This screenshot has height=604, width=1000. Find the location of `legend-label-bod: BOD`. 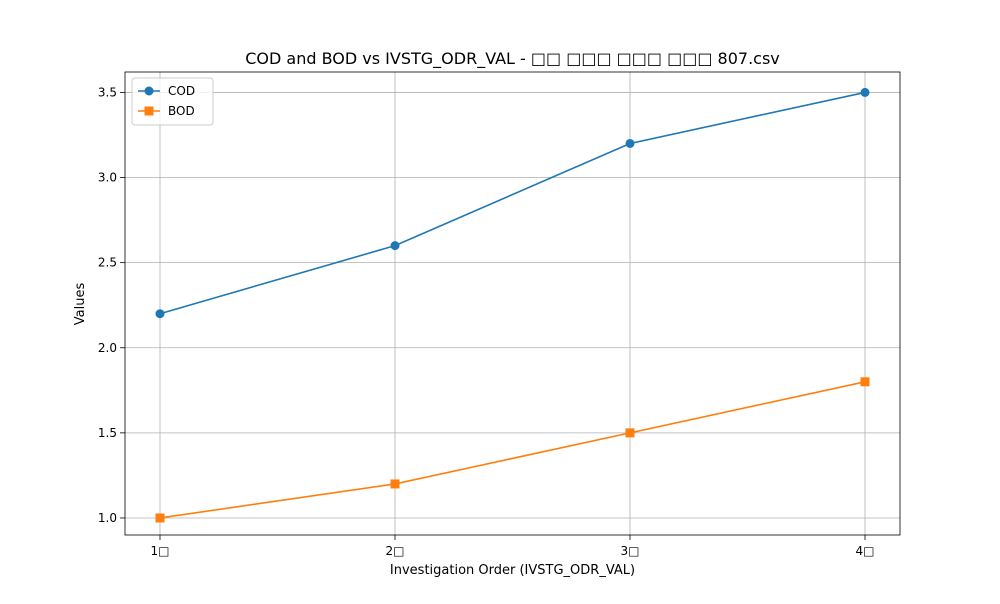

legend-label-bod: BOD is located at coordinates (181, 111).